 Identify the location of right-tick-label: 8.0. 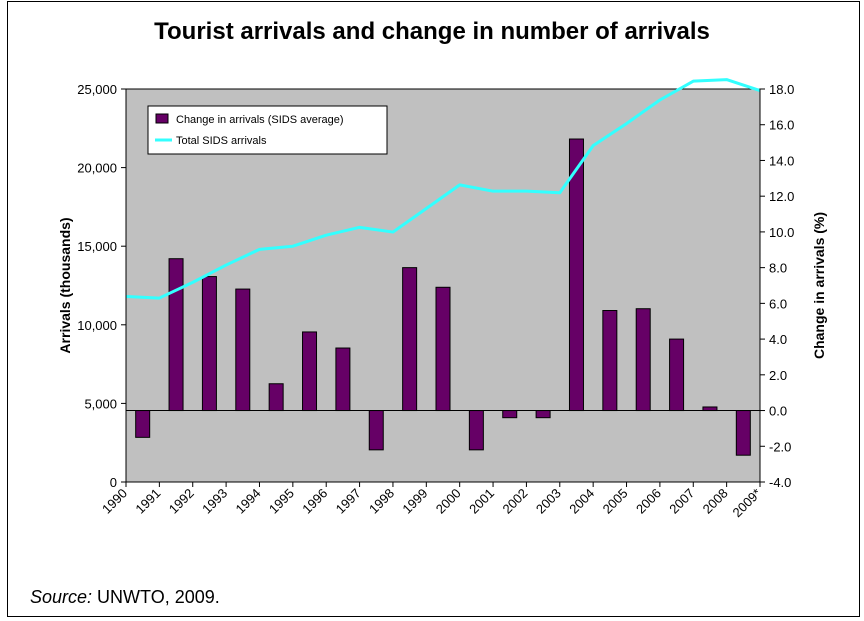
(778, 268).